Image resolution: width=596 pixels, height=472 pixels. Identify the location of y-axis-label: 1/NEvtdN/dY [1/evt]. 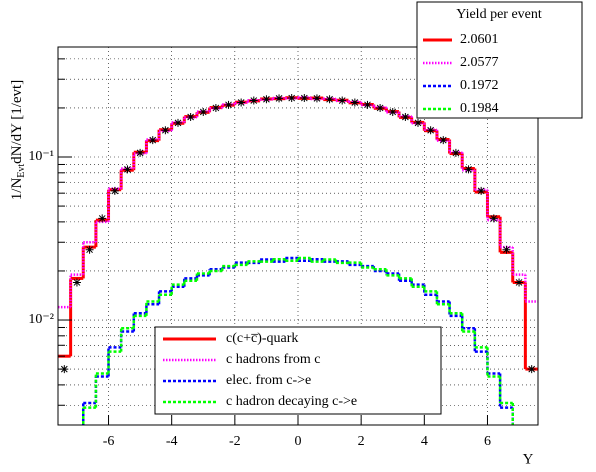
(18, 140).